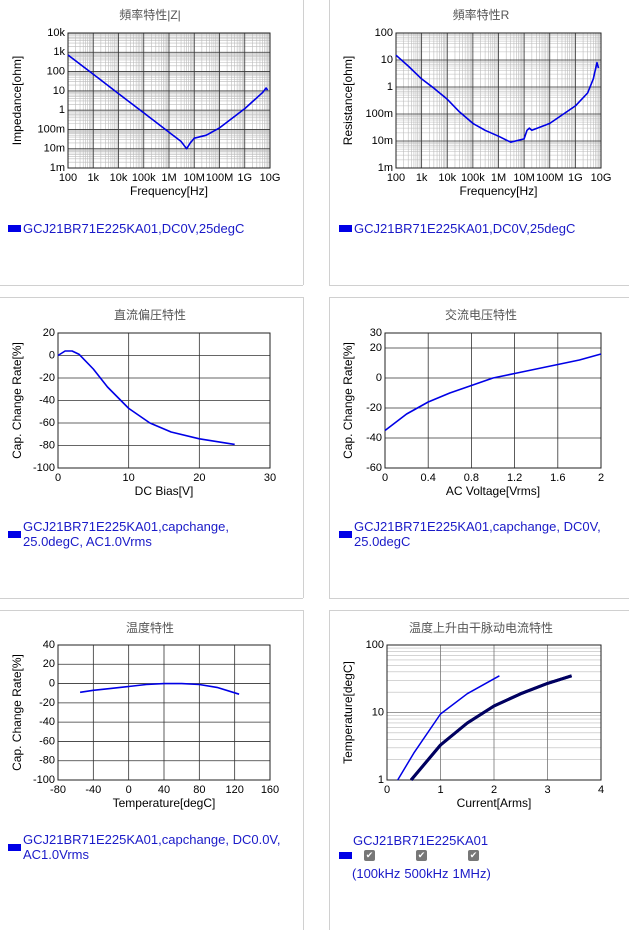 The image size is (629, 930). What do you see at coordinates (494, 803) in the screenshot?
I see `x-axis-label: Current[Arms]` at bounding box center [494, 803].